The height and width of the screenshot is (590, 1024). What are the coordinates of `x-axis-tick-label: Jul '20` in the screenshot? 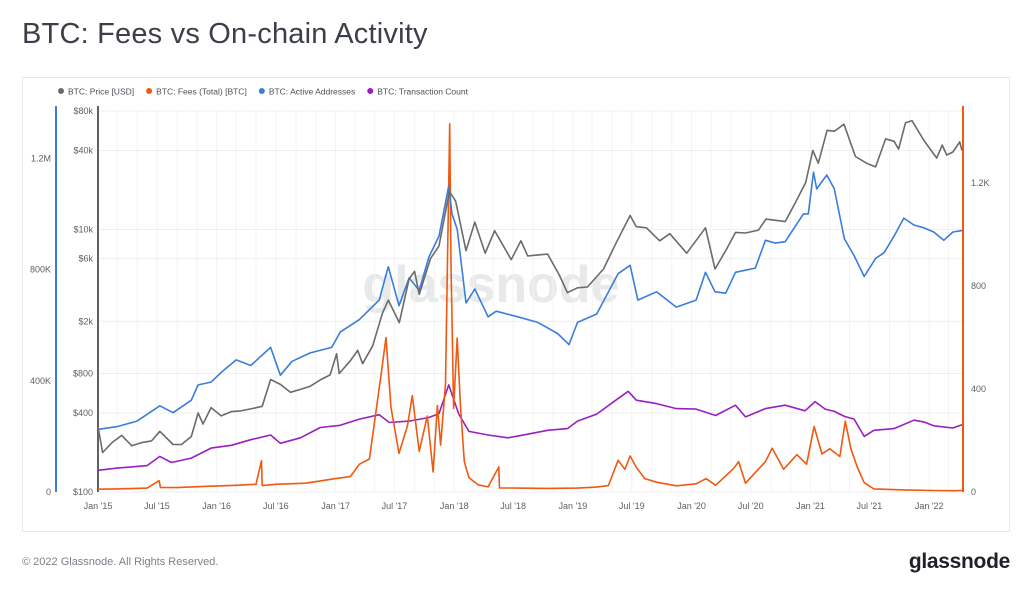 It's located at (751, 506).